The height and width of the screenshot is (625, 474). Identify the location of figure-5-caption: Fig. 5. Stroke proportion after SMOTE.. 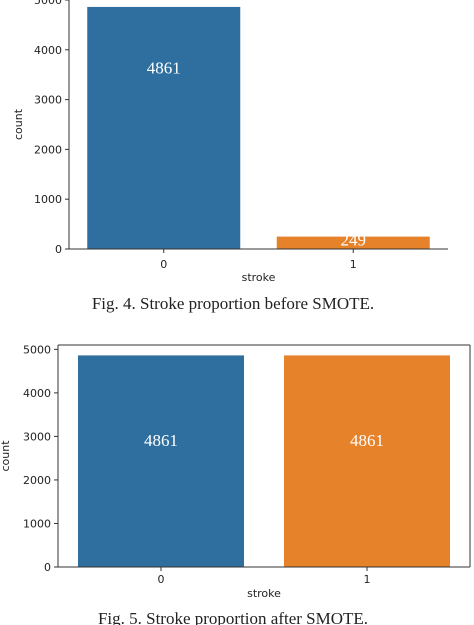
(233, 617).